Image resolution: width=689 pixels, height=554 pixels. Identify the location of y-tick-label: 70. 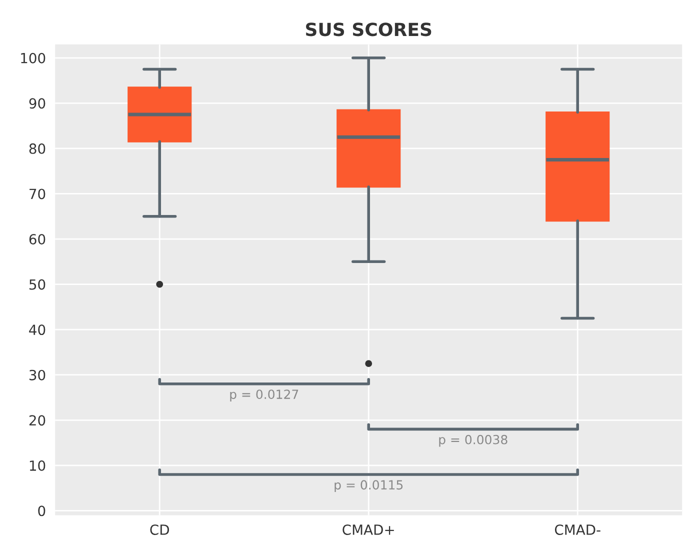
(38, 194).